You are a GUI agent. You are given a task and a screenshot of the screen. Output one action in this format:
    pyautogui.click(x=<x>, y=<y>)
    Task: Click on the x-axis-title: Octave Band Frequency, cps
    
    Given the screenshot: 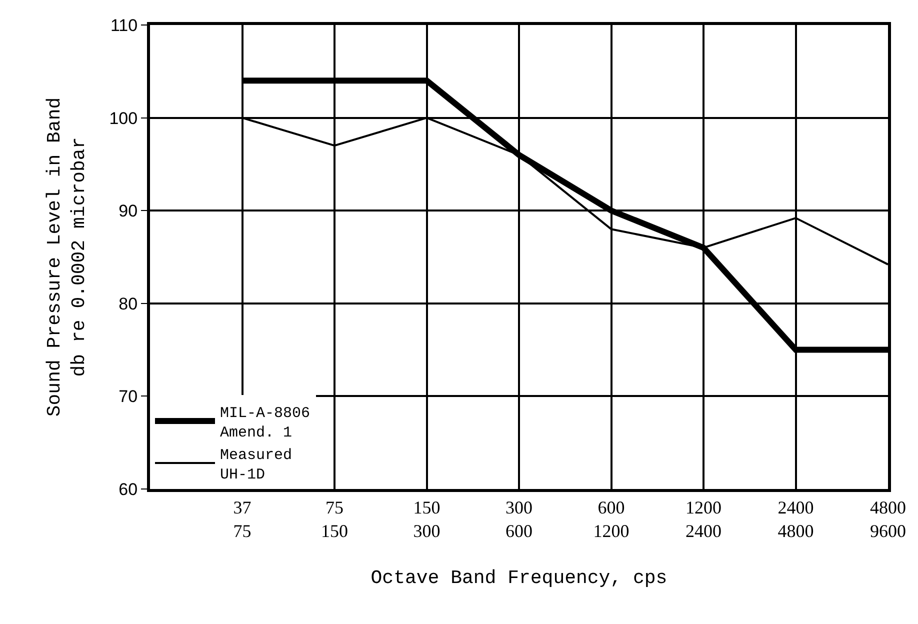 What is the action you would take?
    pyautogui.click(x=519, y=577)
    